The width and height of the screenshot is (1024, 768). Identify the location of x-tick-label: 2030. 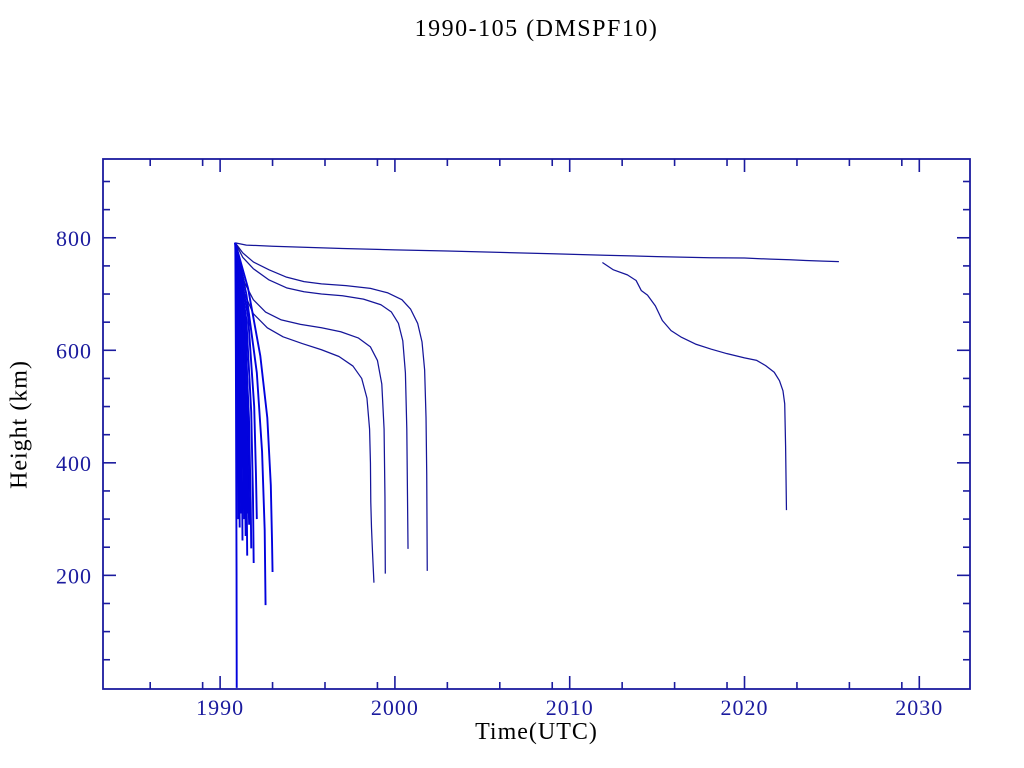
(919, 707).